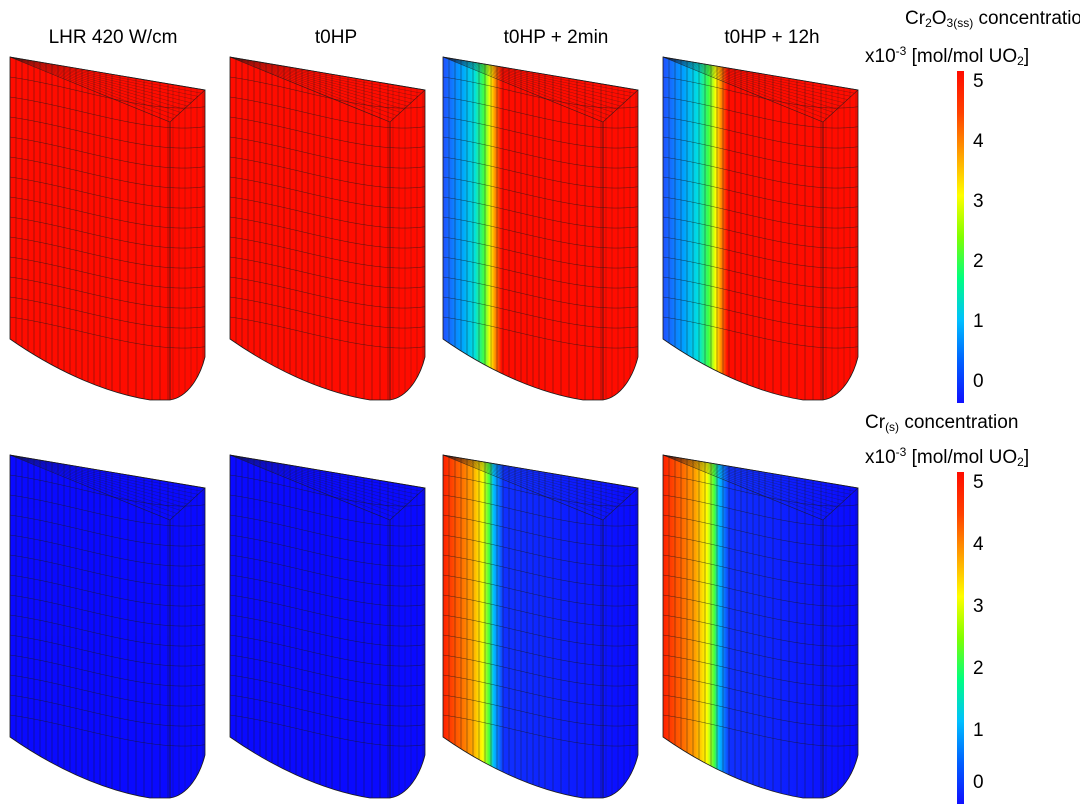 Image resolution: width=1080 pixels, height=805 pixels. I want to click on panel-top-t0hp-12h, so click(762, 231).